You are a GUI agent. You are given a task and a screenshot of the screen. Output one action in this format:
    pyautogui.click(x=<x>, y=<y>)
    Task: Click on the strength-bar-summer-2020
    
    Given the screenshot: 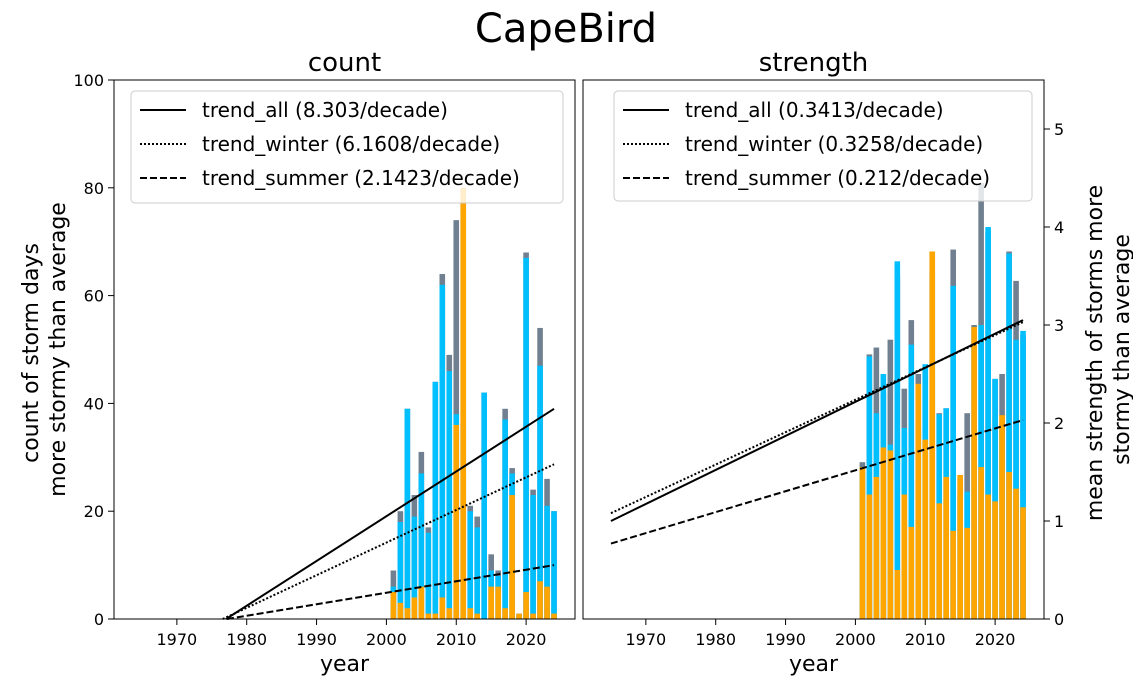 What is the action you would take?
    pyautogui.click(x=995, y=560)
    